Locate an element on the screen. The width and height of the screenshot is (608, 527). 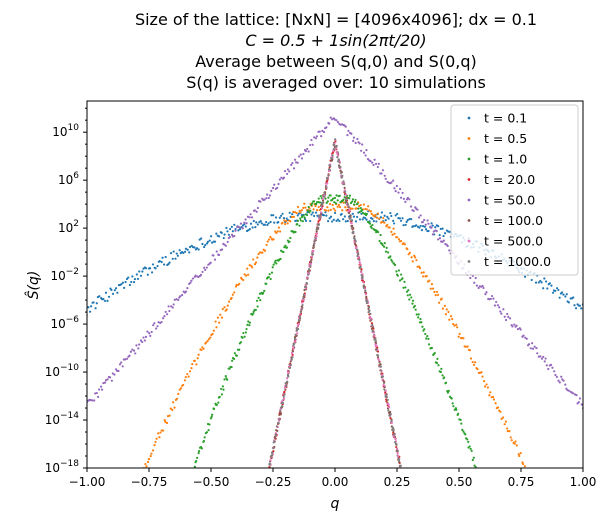
legend-label: t = 0.1 is located at coordinates (505, 118).